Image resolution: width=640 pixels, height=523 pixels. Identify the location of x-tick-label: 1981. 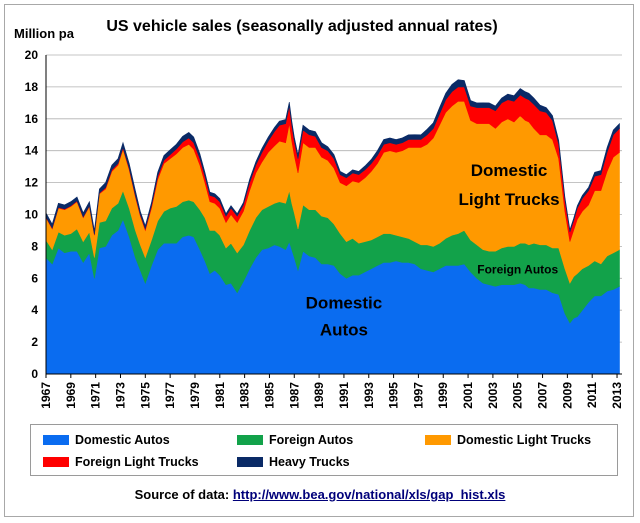
(220, 395).